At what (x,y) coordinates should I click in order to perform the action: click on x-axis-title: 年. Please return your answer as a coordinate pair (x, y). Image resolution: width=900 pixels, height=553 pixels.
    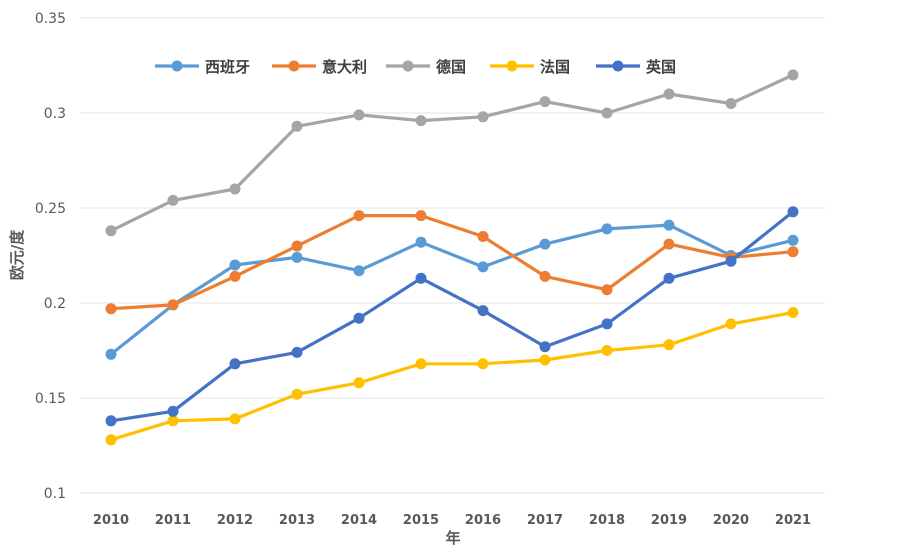
    Looking at the image, I should click on (452, 538).